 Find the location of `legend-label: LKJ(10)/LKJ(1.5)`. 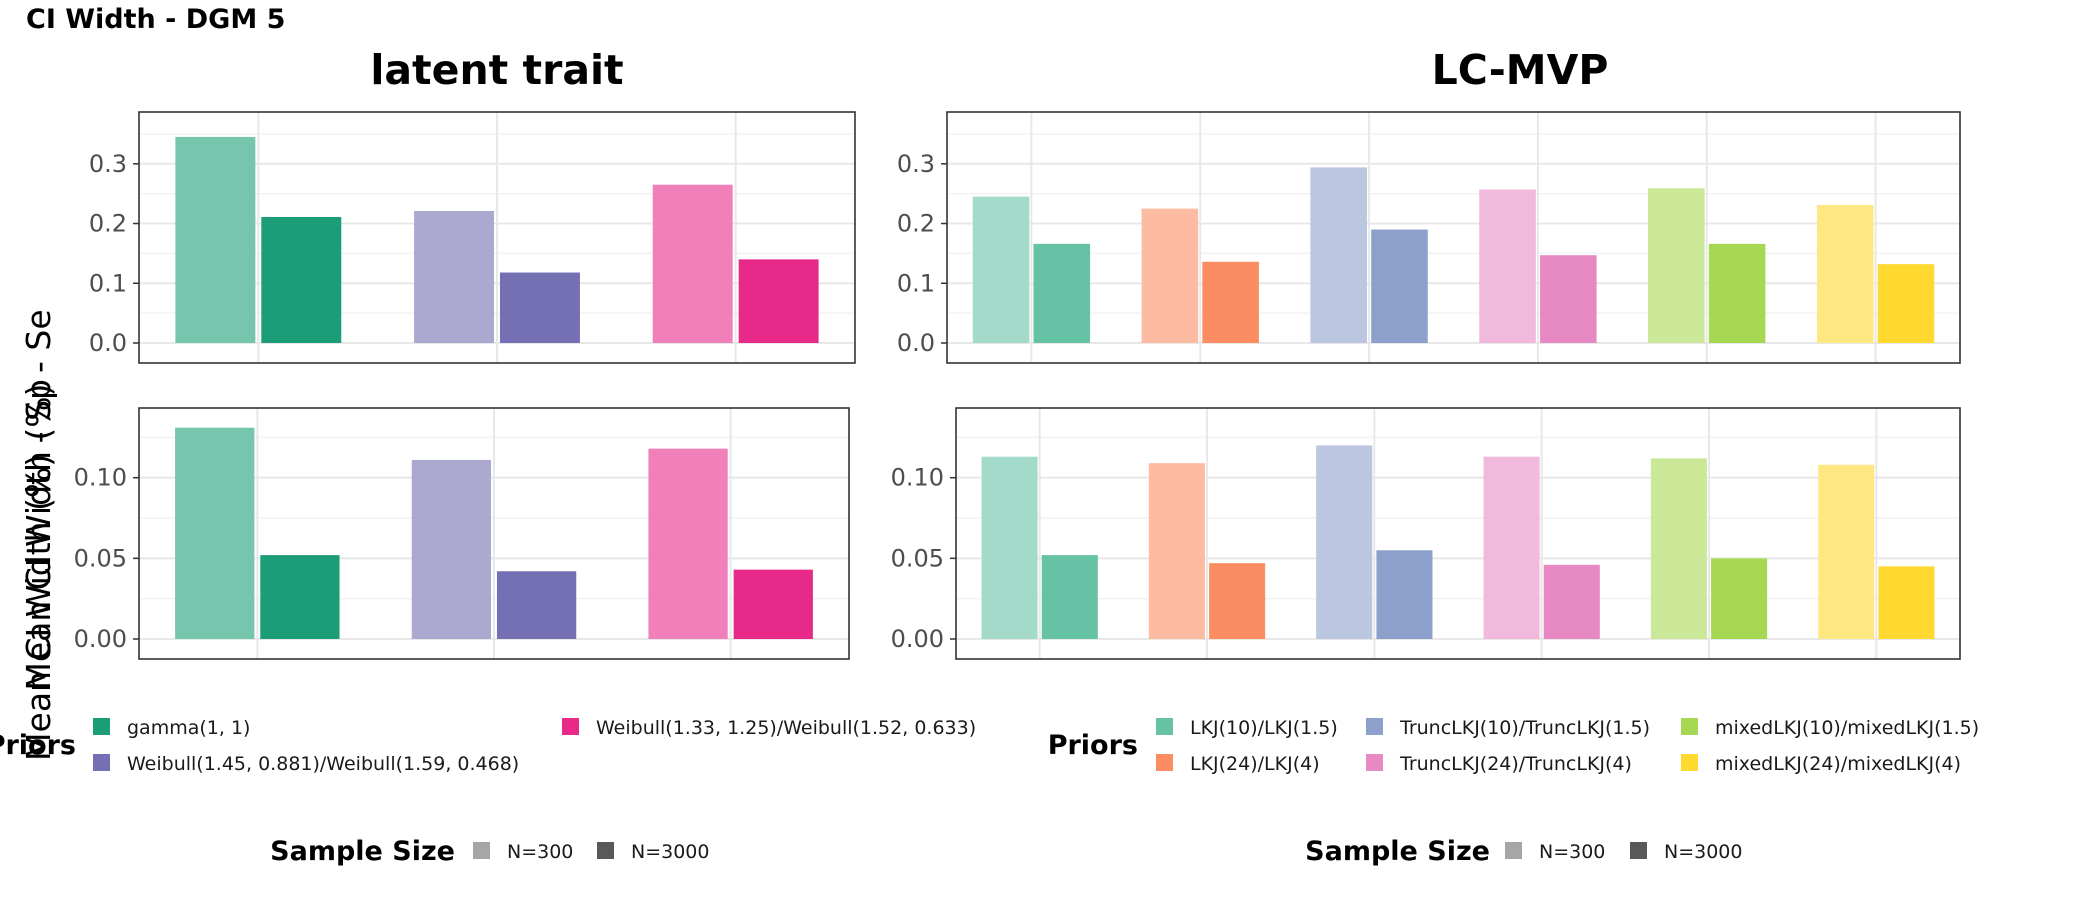

legend-label: LKJ(10)/LKJ(1.5) is located at coordinates (1264, 728).